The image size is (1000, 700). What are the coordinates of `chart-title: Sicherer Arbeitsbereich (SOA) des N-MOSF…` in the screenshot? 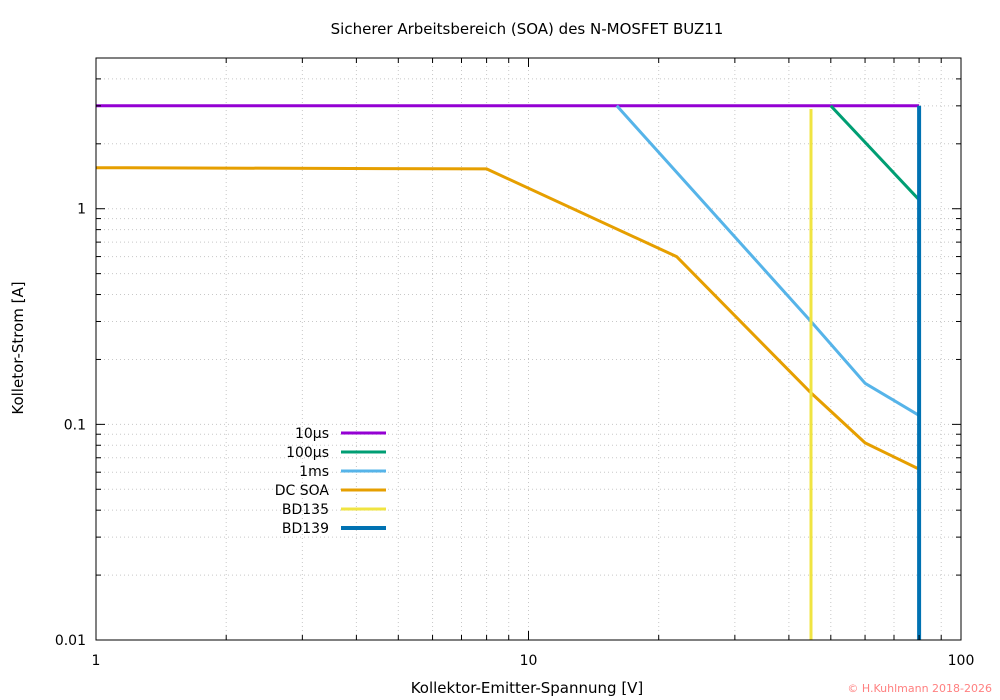 It's located at (527, 29).